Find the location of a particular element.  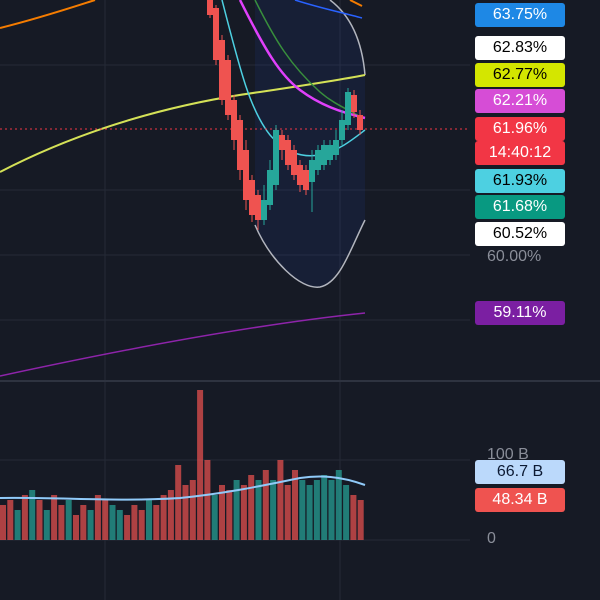

price-label: 62.21% is located at coordinates (520, 101).